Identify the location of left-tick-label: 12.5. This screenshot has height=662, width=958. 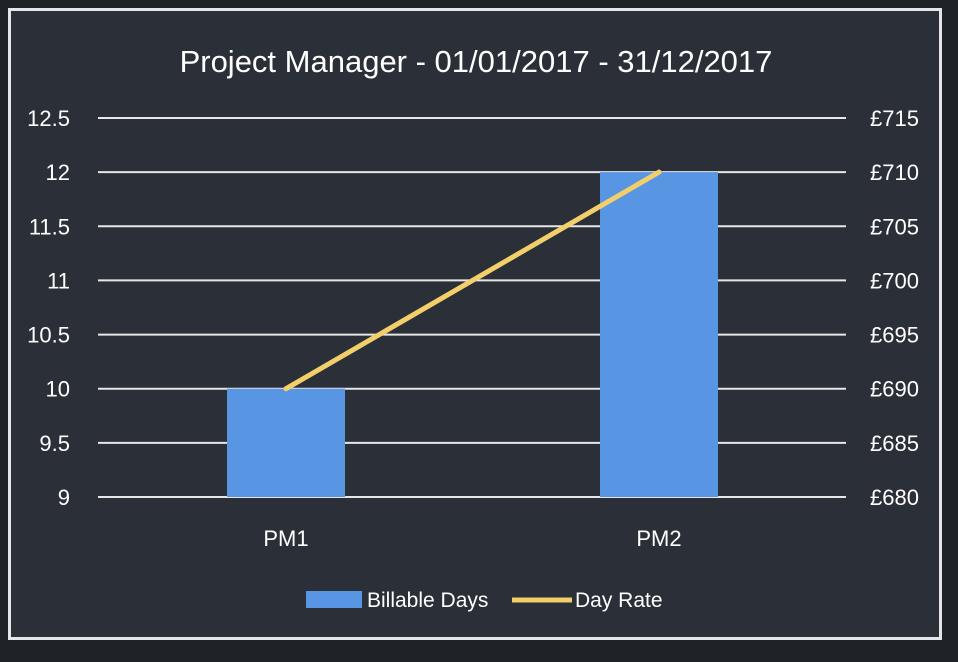
(48, 118).